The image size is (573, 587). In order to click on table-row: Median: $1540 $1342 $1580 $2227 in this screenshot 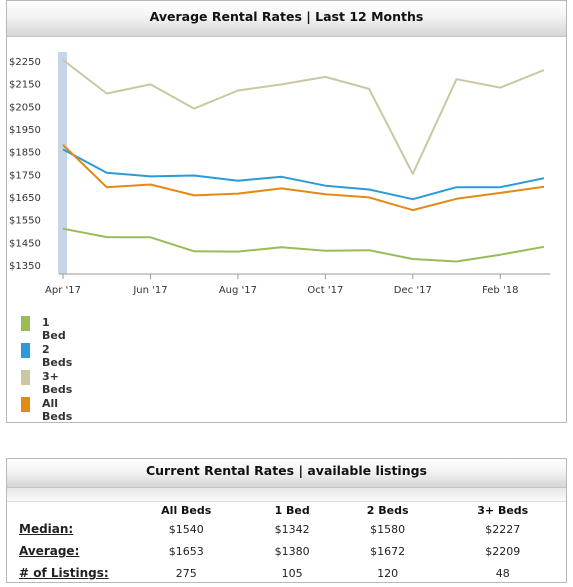, I will do `click(286, 529)`.